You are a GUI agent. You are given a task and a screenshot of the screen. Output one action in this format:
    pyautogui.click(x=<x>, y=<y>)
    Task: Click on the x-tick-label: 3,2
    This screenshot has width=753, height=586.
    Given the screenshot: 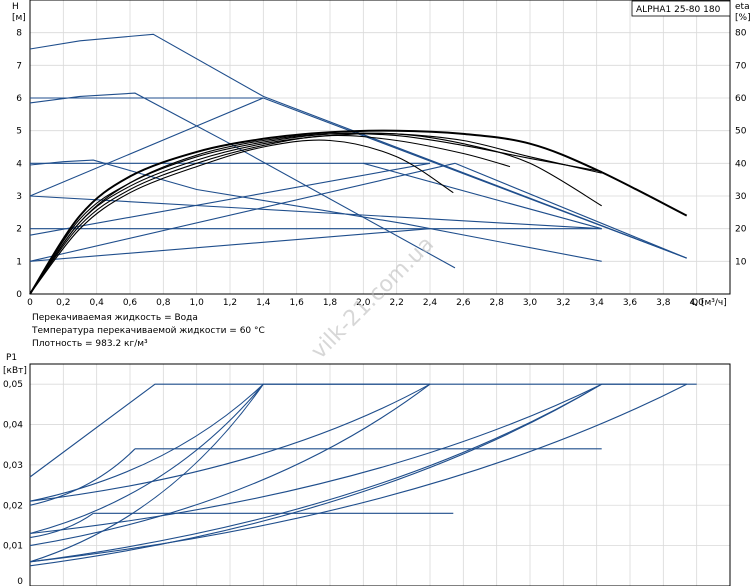 What is the action you would take?
    pyautogui.click(x=563, y=303)
    